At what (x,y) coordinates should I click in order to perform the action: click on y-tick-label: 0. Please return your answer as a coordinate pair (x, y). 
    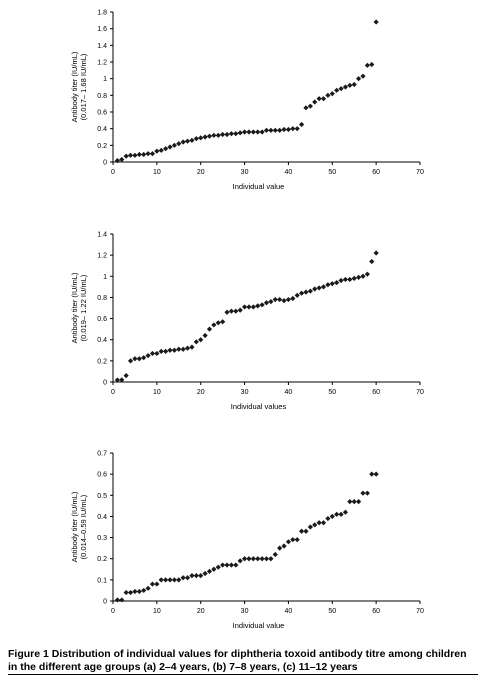
    Looking at the image, I should click on (105, 163).